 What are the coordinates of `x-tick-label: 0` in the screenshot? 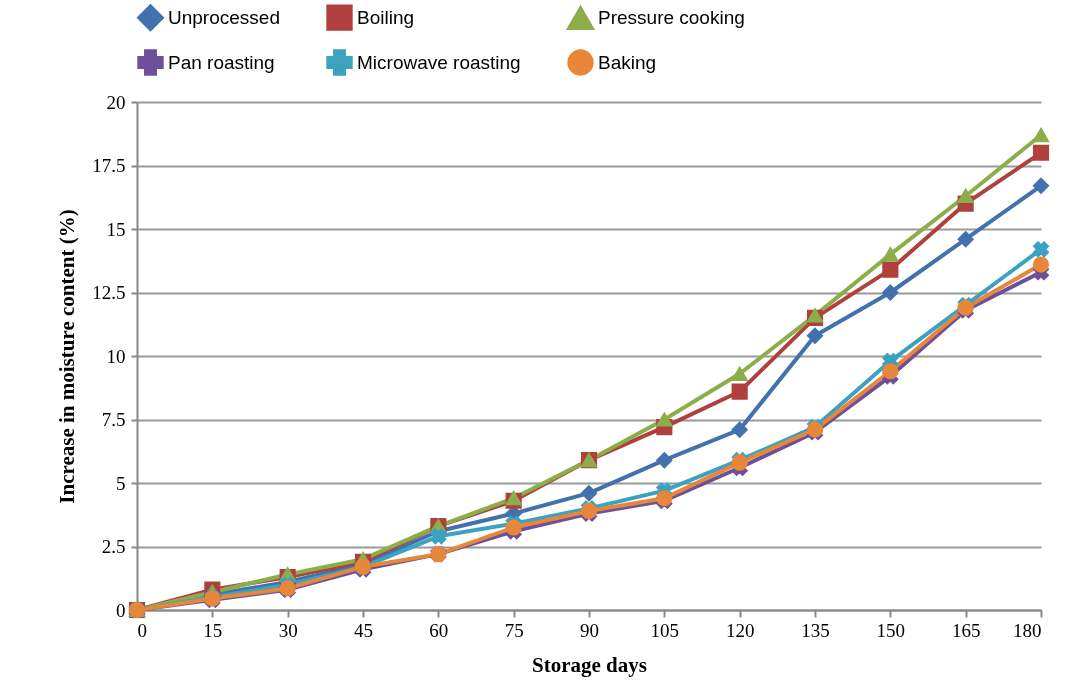 It's located at (142, 630).